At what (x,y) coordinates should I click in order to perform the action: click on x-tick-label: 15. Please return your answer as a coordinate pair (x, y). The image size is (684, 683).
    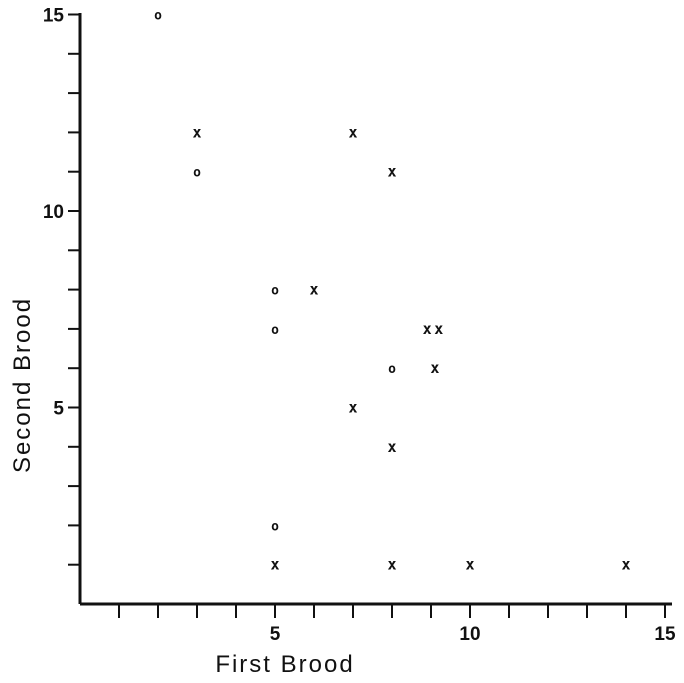
    Looking at the image, I should click on (665, 634).